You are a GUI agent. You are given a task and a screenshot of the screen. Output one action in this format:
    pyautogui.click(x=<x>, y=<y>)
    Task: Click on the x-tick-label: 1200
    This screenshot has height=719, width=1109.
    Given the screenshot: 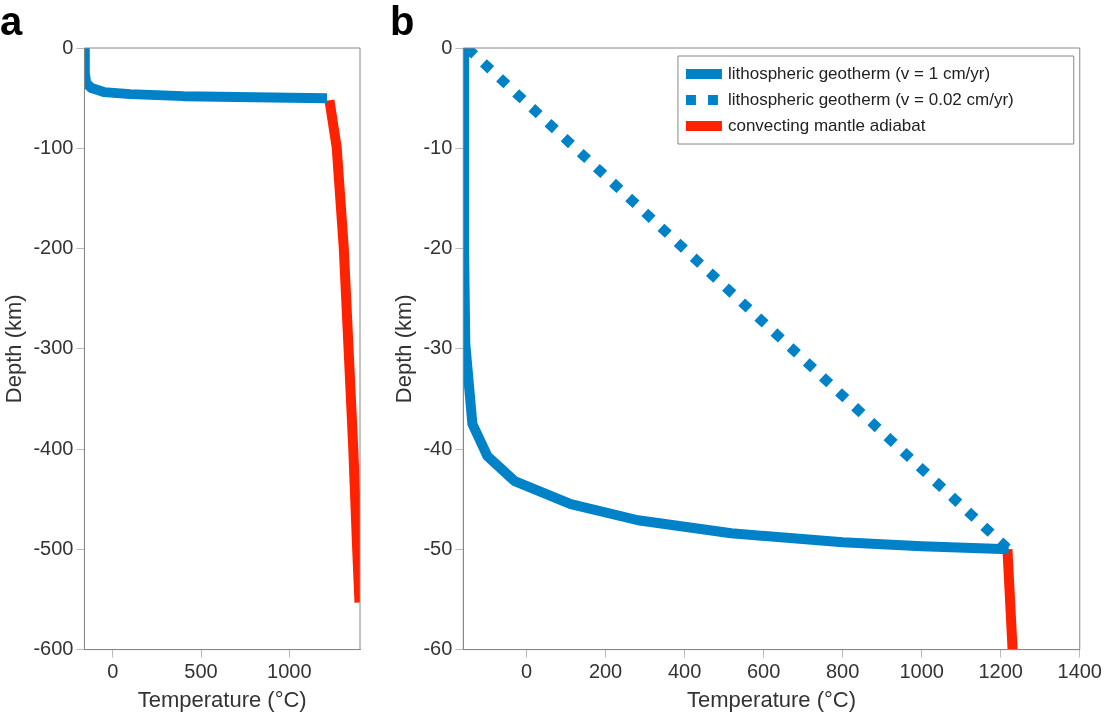 What is the action you would take?
    pyautogui.click(x=1000, y=671)
    